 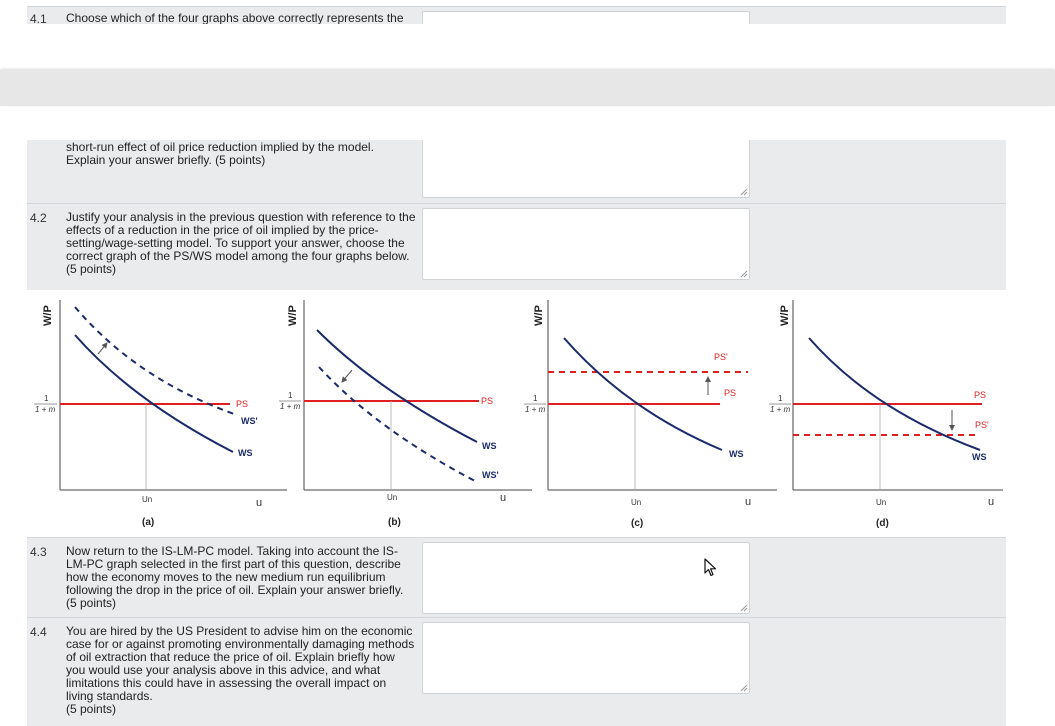 I want to click on graph-caption: (b), so click(x=394, y=522).